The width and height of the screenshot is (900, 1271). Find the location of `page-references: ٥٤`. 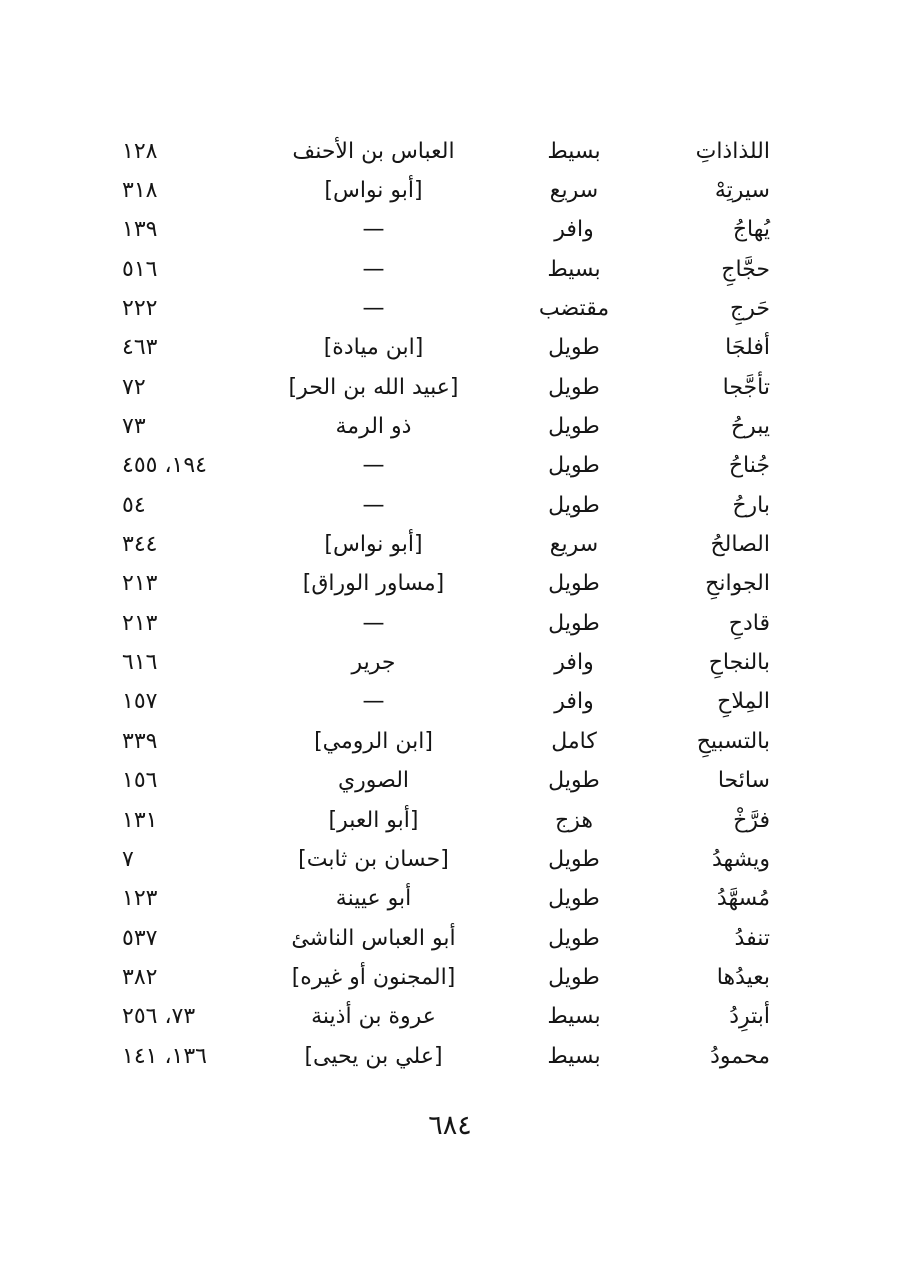

page-references: ٥٤ is located at coordinates (134, 505).